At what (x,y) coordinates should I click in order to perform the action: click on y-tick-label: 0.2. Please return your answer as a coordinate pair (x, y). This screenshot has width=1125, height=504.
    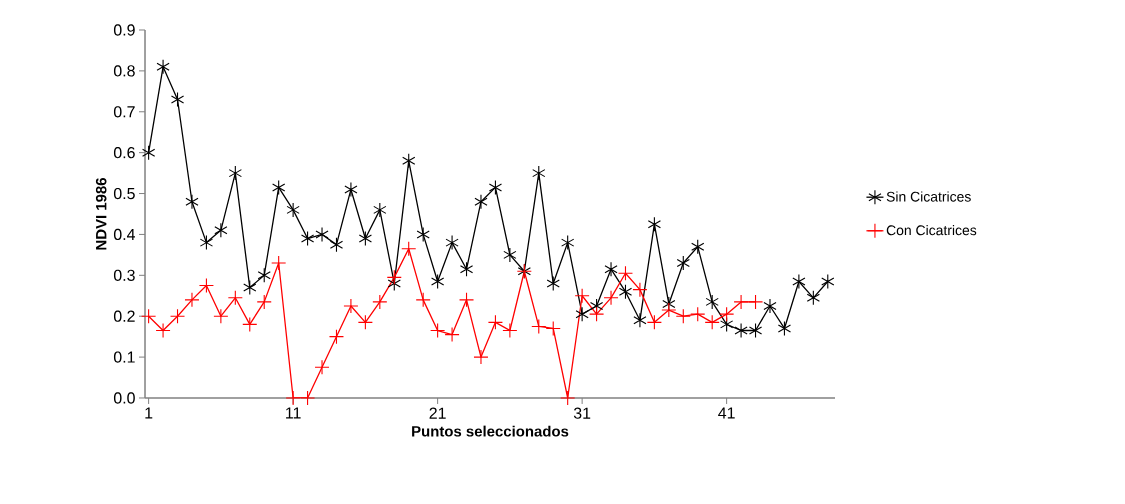
    Looking at the image, I should click on (124, 316).